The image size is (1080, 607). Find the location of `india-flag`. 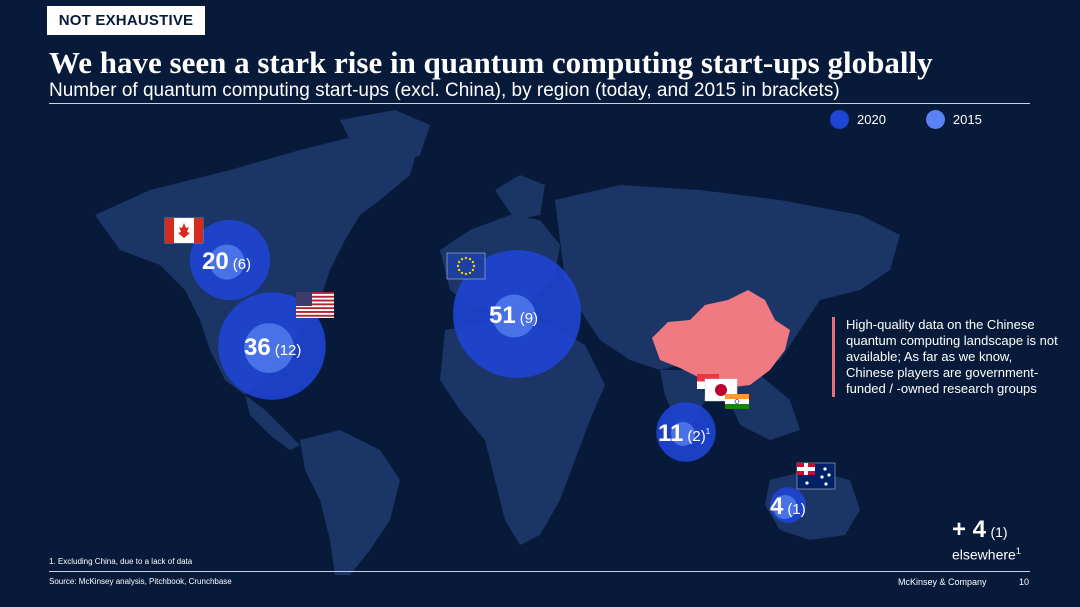

india-flag is located at coordinates (737, 401).